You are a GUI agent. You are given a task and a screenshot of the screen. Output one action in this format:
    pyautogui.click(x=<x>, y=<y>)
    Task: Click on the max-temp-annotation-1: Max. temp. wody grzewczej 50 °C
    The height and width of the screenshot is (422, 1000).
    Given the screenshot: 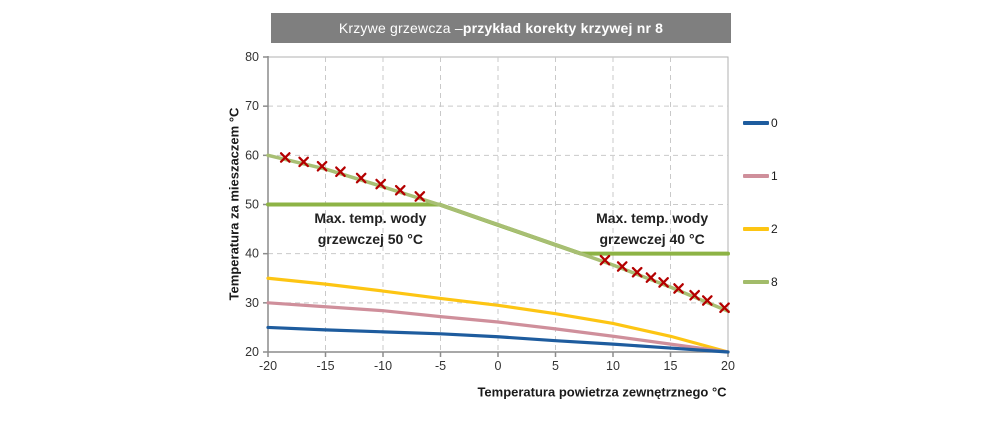 What is the action you would take?
    pyautogui.click(x=370, y=229)
    